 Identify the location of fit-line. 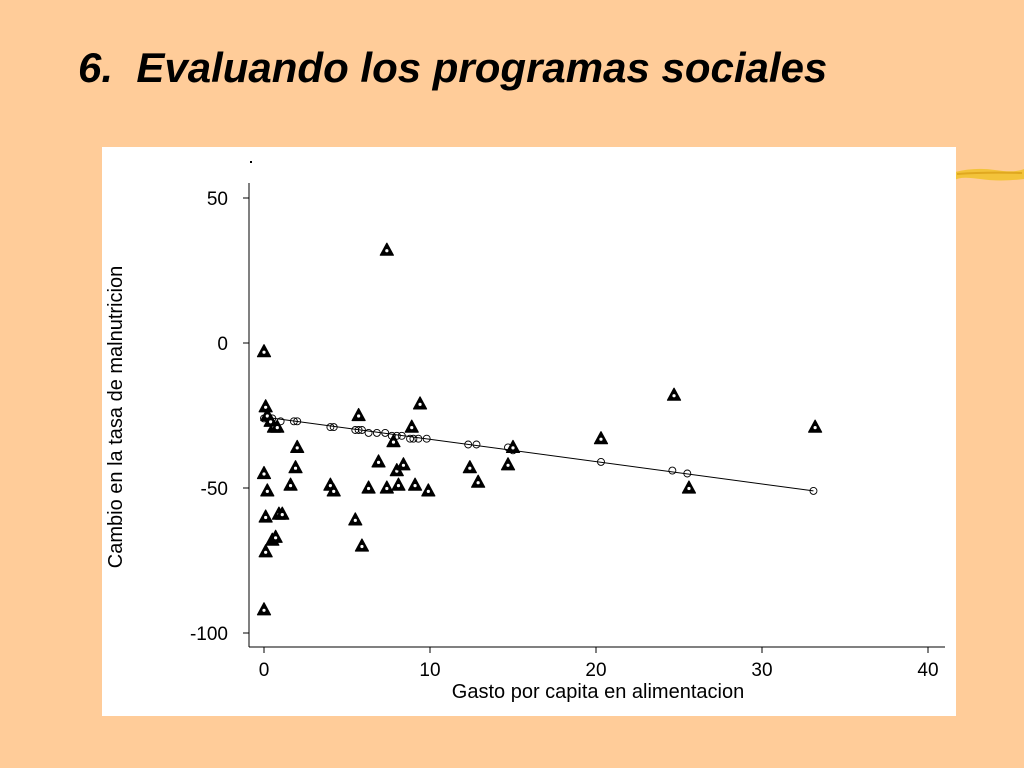
(538, 454).